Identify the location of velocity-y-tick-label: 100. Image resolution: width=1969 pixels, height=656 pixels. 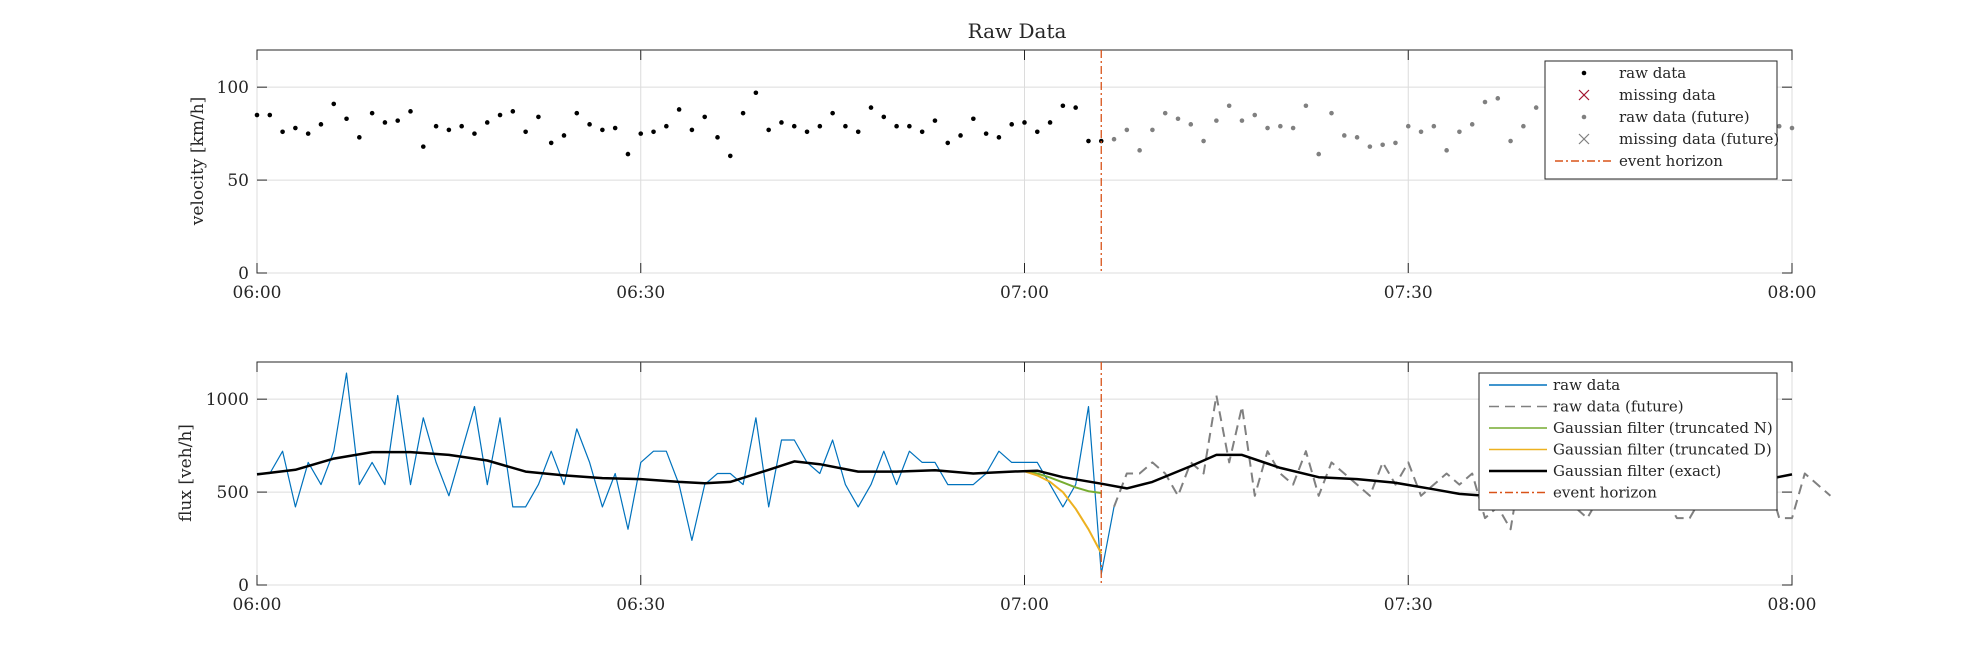
(233, 88).